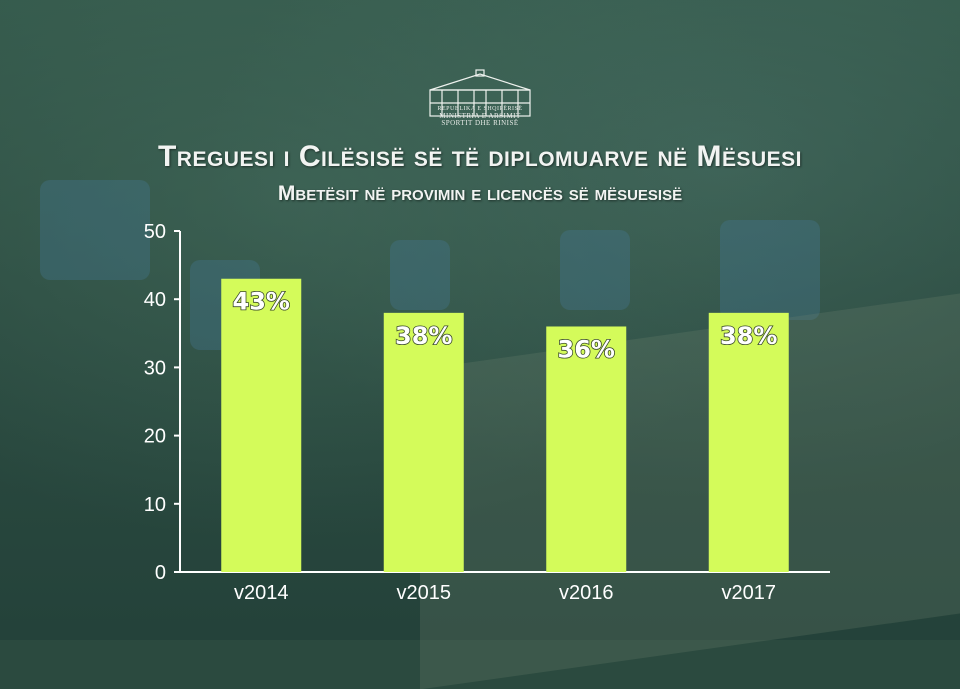  What do you see at coordinates (423, 442) in the screenshot?
I see `bar-v2015` at bounding box center [423, 442].